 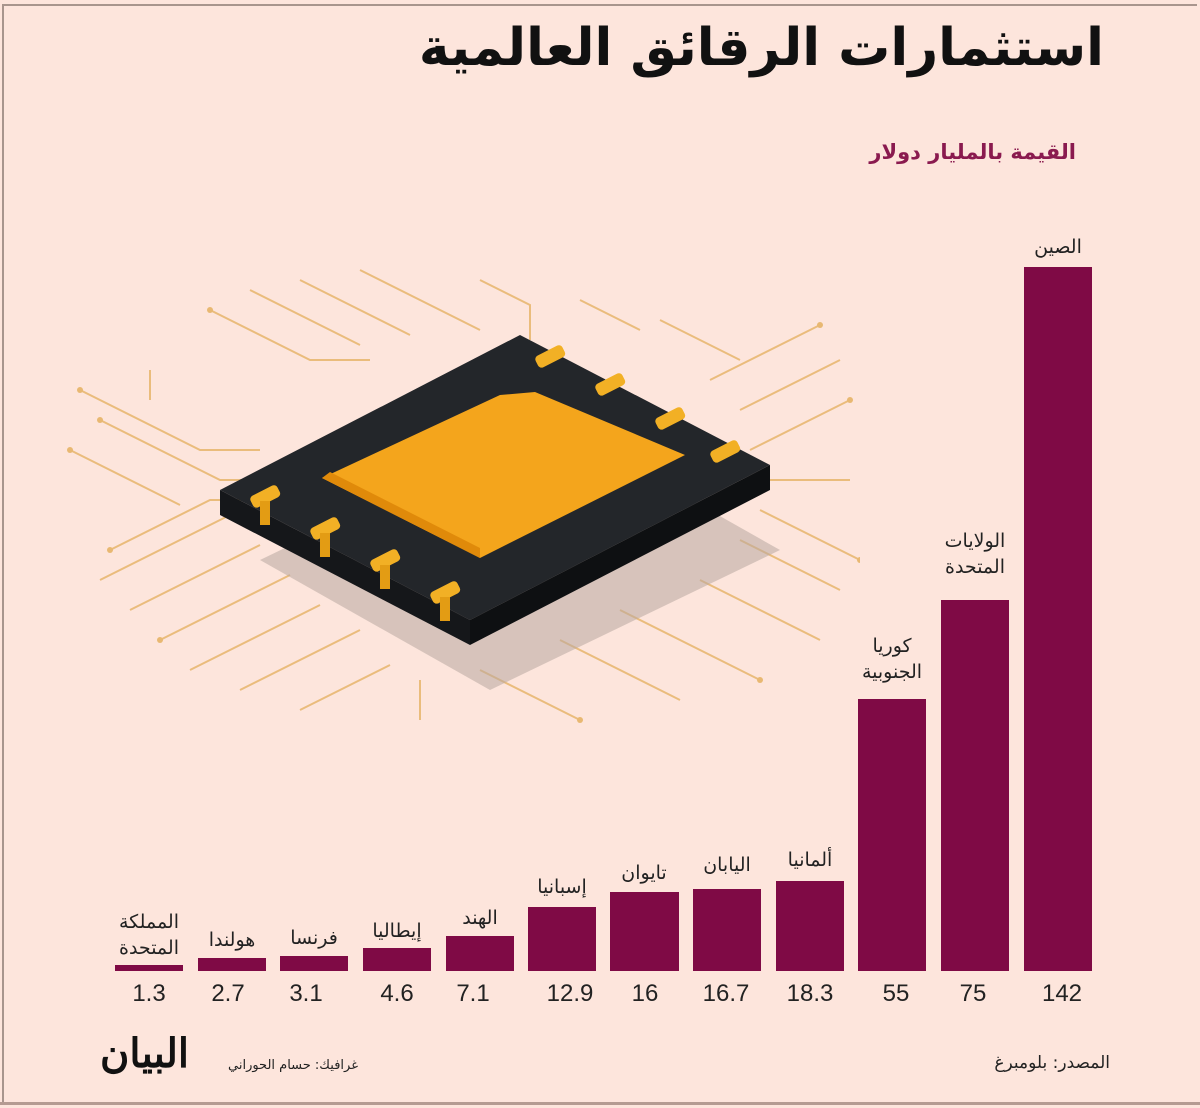 I want to click on value-label-japan: 16.7, so click(x=726, y=993).